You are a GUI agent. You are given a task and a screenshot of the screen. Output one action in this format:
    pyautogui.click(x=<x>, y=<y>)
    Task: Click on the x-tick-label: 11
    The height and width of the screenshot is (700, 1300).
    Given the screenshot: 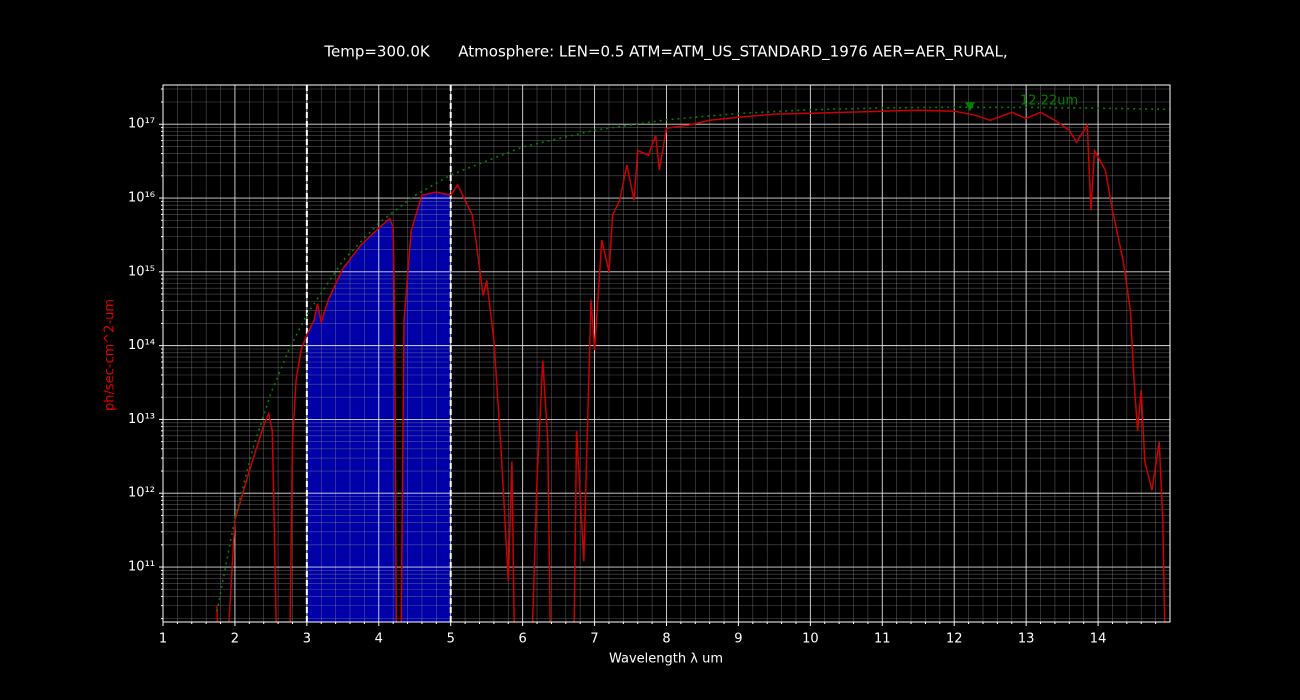 What is the action you would take?
    pyautogui.click(x=882, y=639)
    